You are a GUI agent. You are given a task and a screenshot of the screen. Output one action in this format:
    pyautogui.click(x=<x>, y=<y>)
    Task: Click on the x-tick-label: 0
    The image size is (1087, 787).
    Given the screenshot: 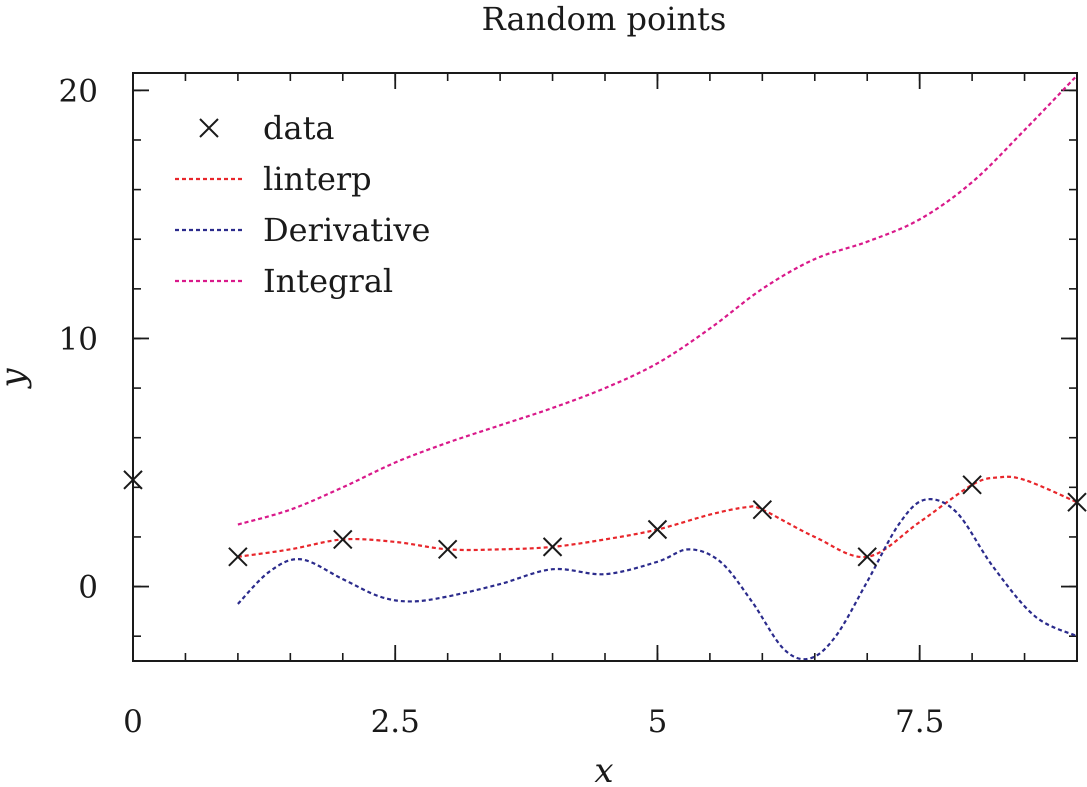 What is the action you would take?
    pyautogui.click(x=133, y=722)
    